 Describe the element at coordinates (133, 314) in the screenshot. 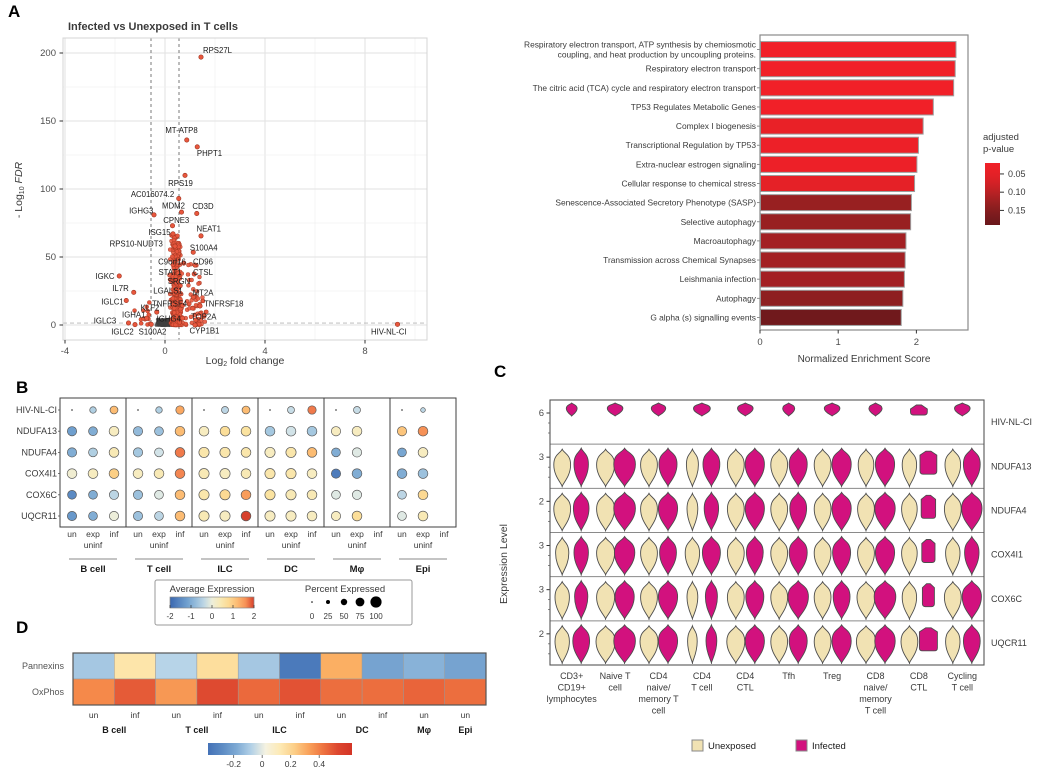

I see `svg-text: IGHA1` at that location.